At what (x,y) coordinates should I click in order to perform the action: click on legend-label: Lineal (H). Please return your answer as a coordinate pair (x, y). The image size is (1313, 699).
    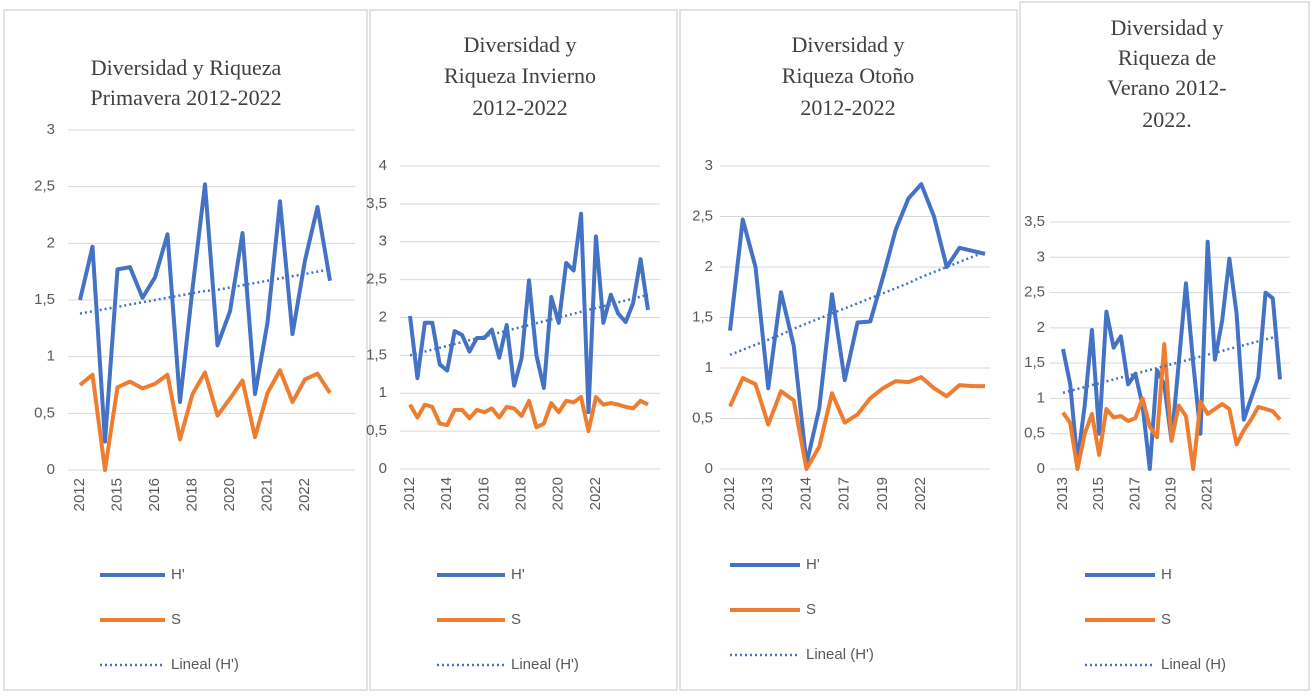
    Looking at the image, I should click on (1193, 664).